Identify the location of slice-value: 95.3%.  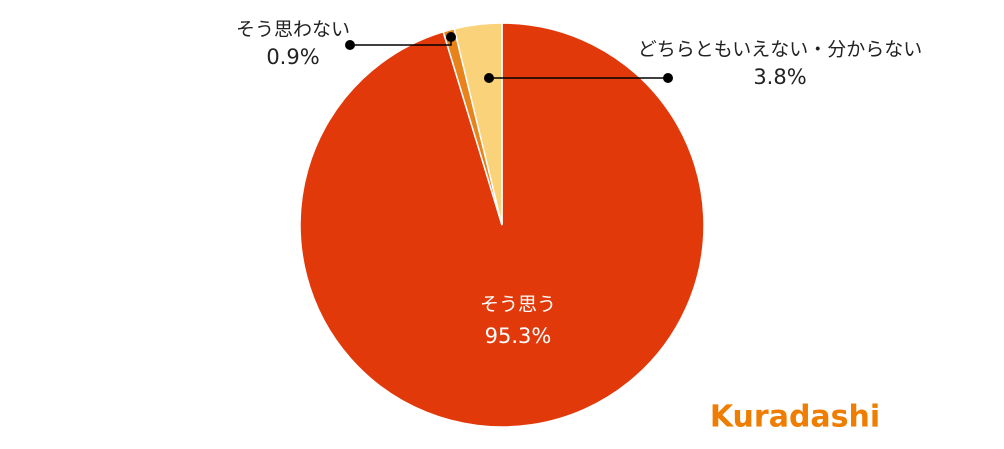
(518, 336).